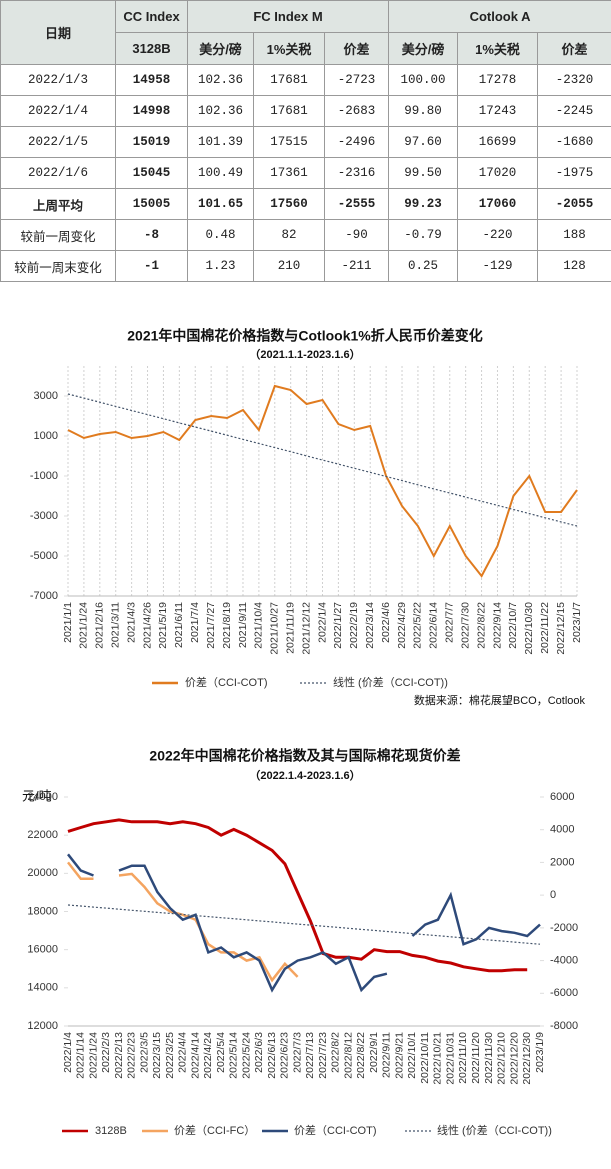 The height and width of the screenshot is (1169, 611). Describe the element at coordinates (356, 80) in the screenshot. I see `table-cell: -2723` at that location.